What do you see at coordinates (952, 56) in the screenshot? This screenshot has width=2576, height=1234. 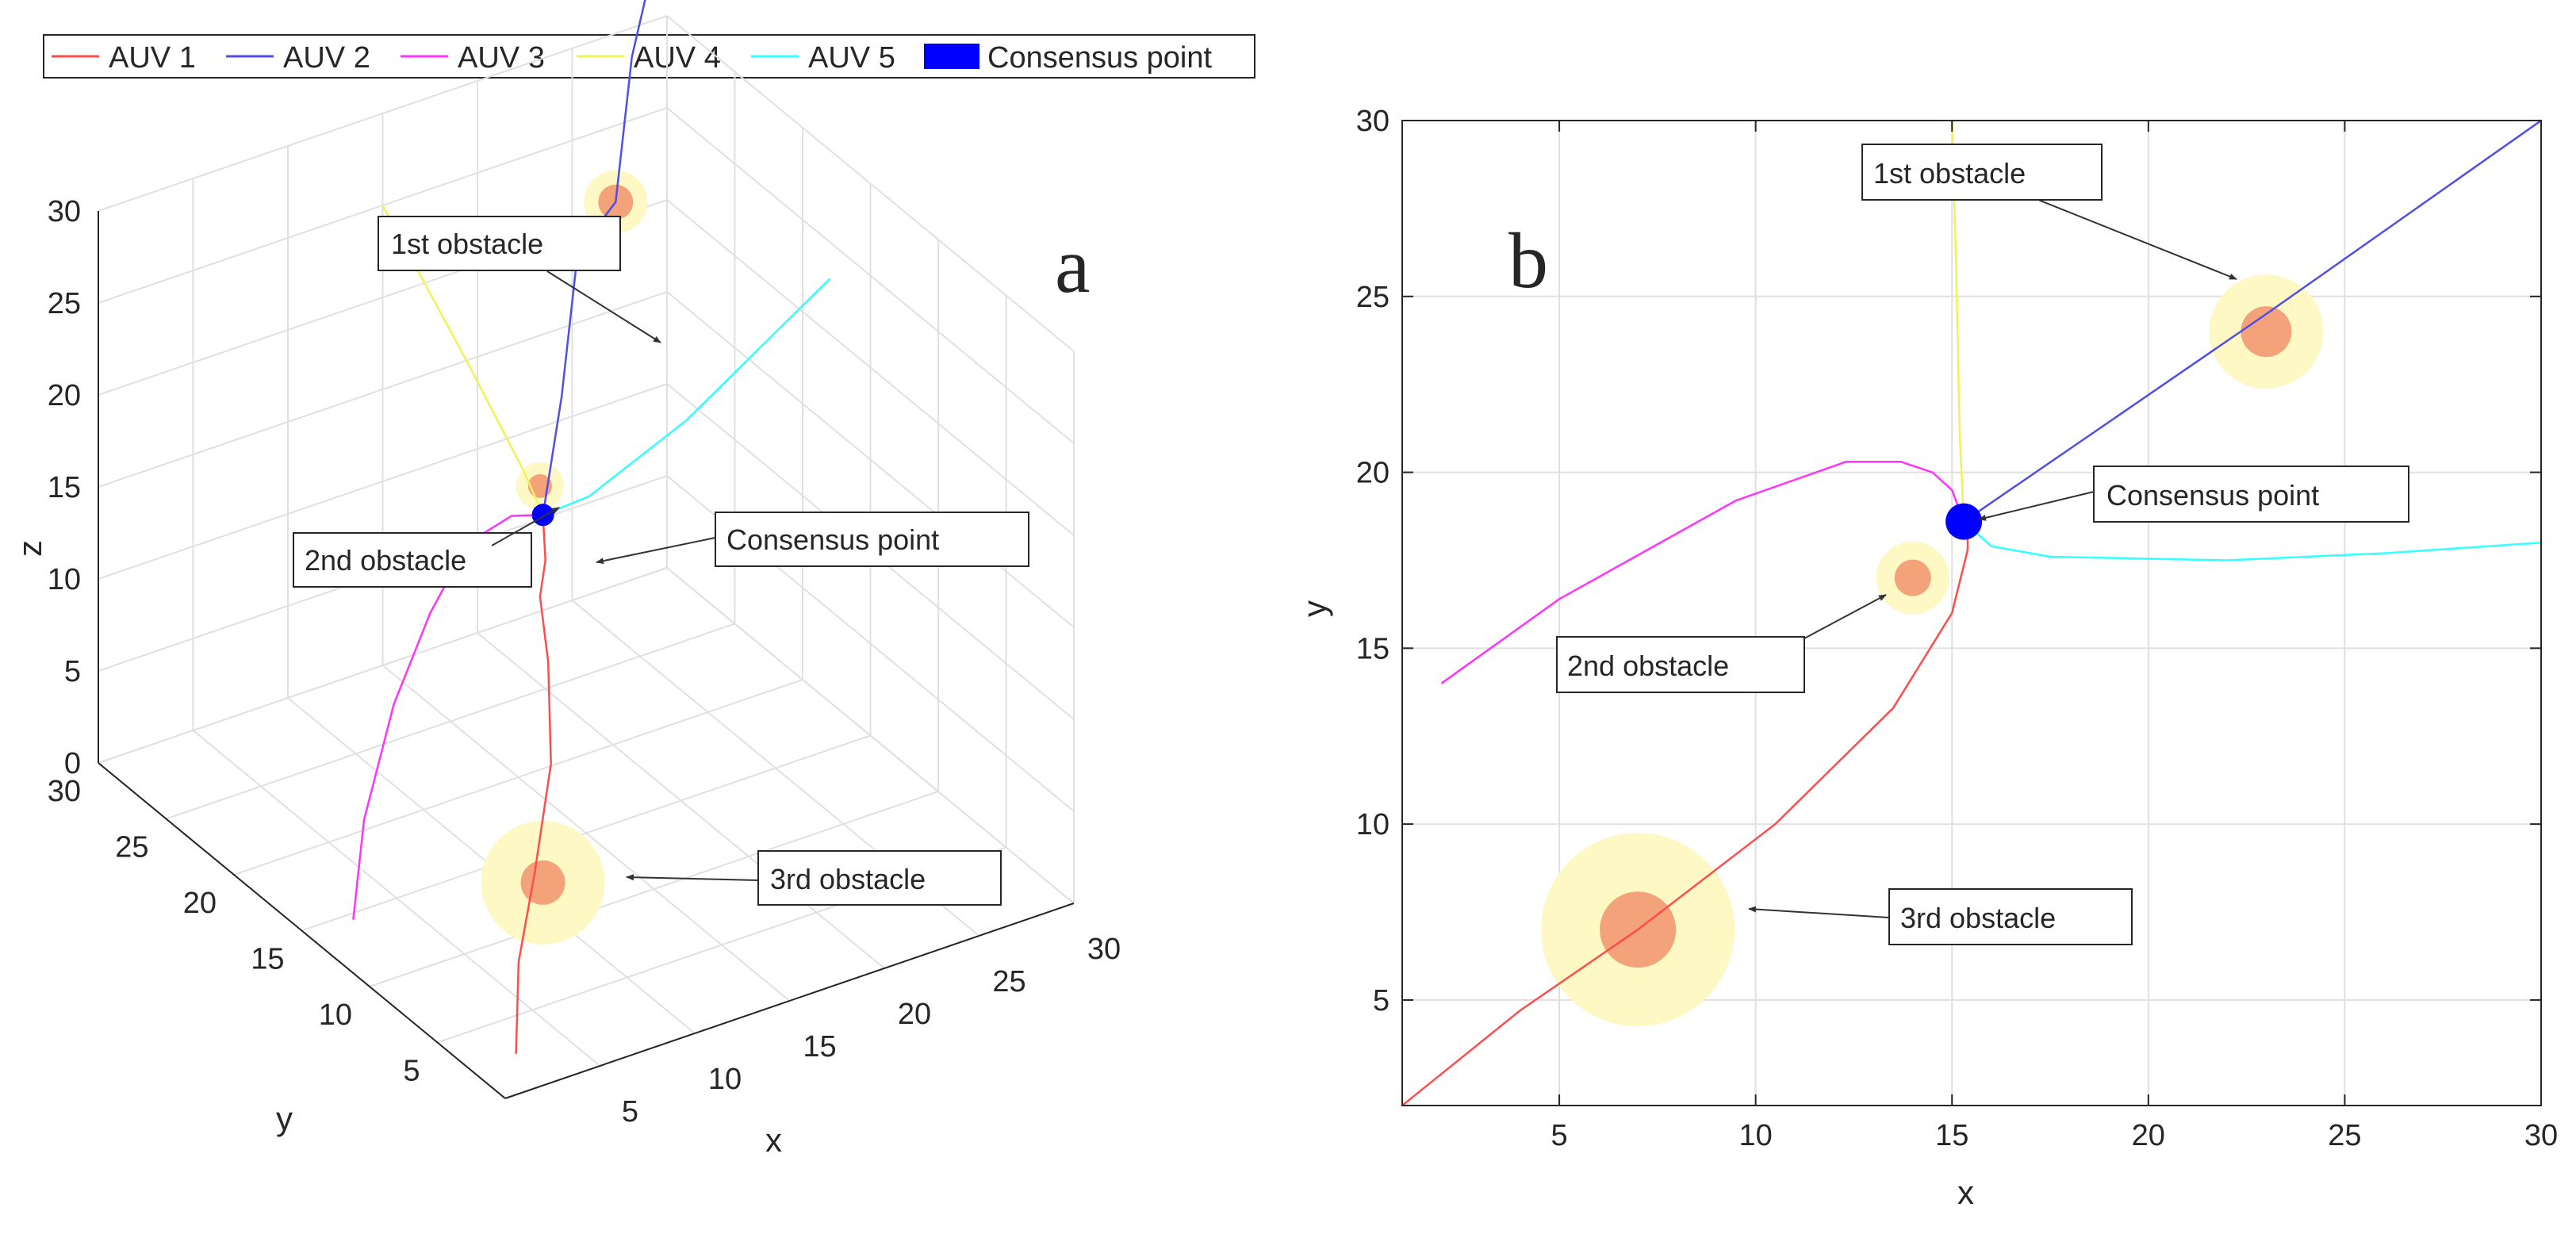 I see `legend-swatch-consensus` at bounding box center [952, 56].